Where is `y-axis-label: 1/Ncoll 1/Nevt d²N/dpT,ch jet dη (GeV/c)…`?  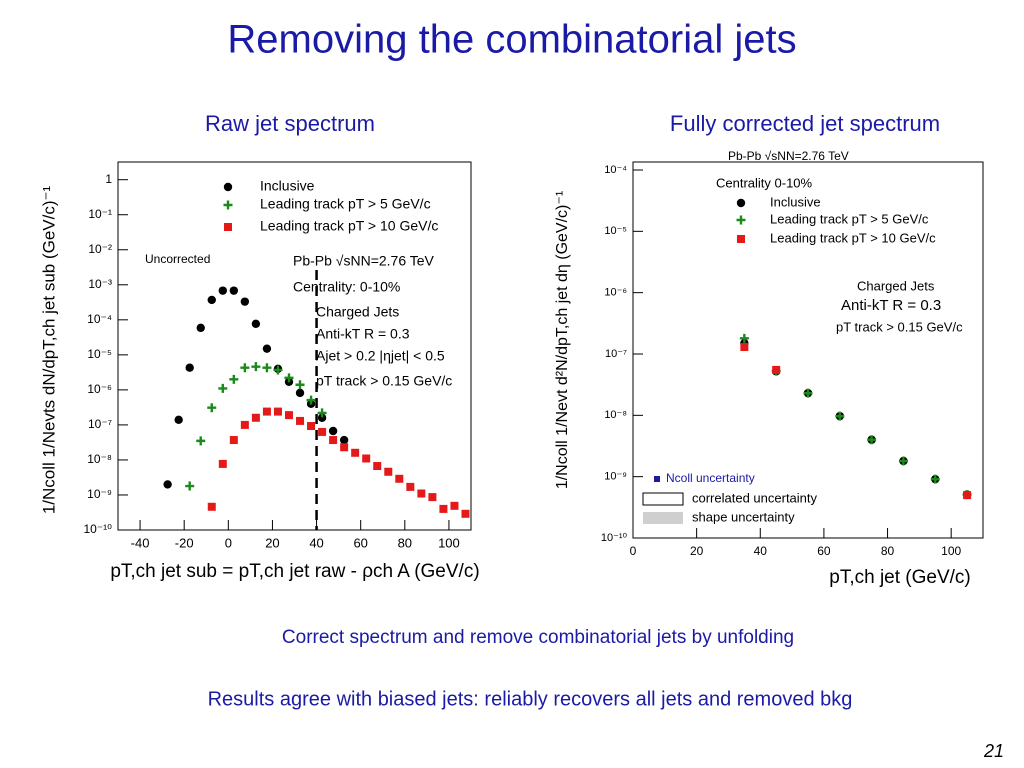 y-axis-label: 1/Ncoll 1/Nevt d²N/dpT,ch jet dη (GeV/c)… is located at coordinates (562, 340).